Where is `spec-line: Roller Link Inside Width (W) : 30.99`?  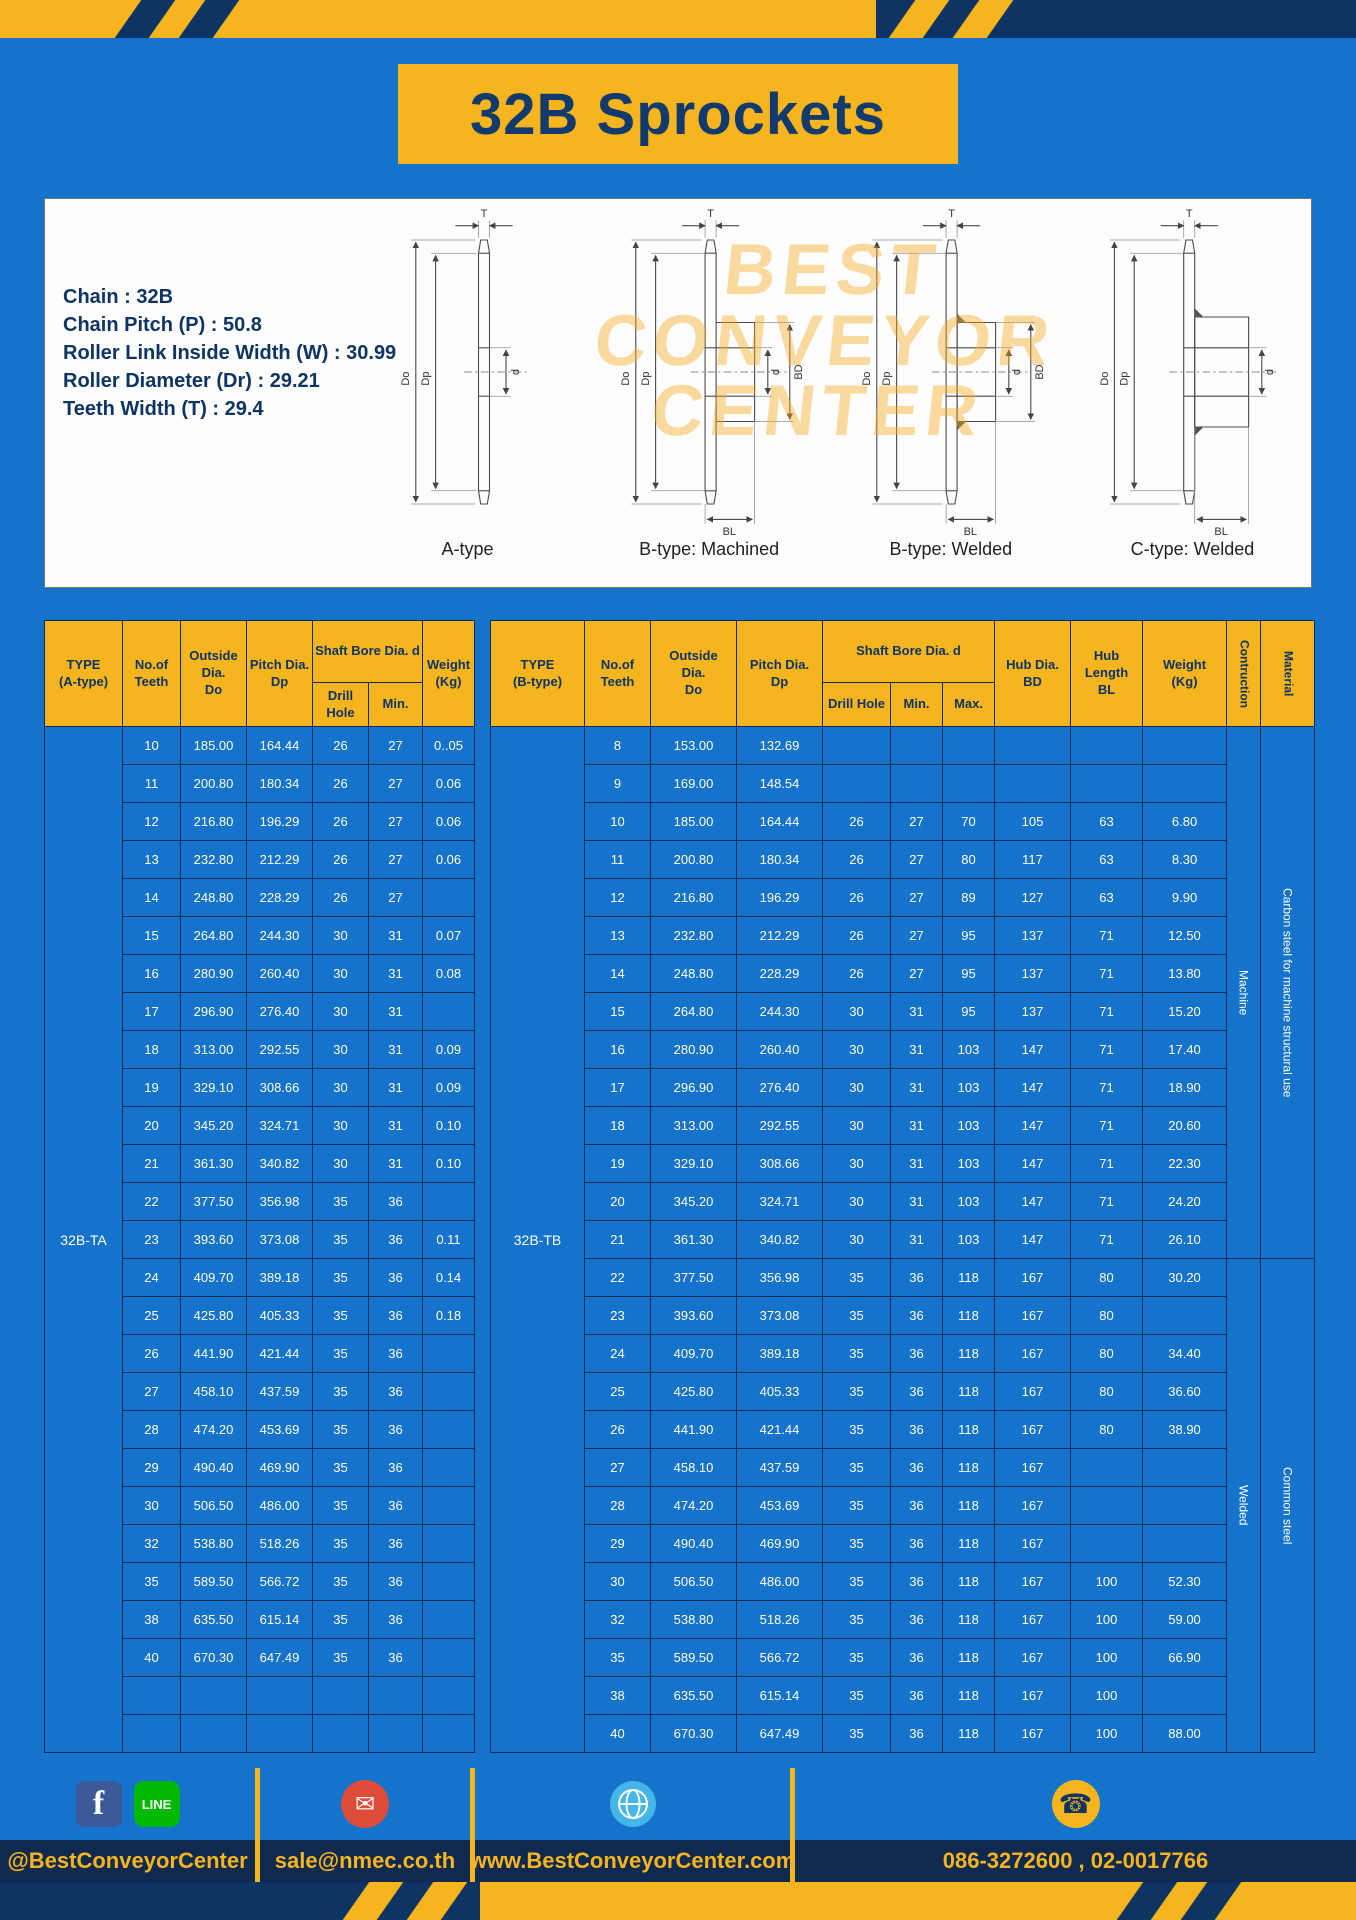 spec-line: Roller Link Inside Width (W) : 30.99 is located at coordinates (230, 353).